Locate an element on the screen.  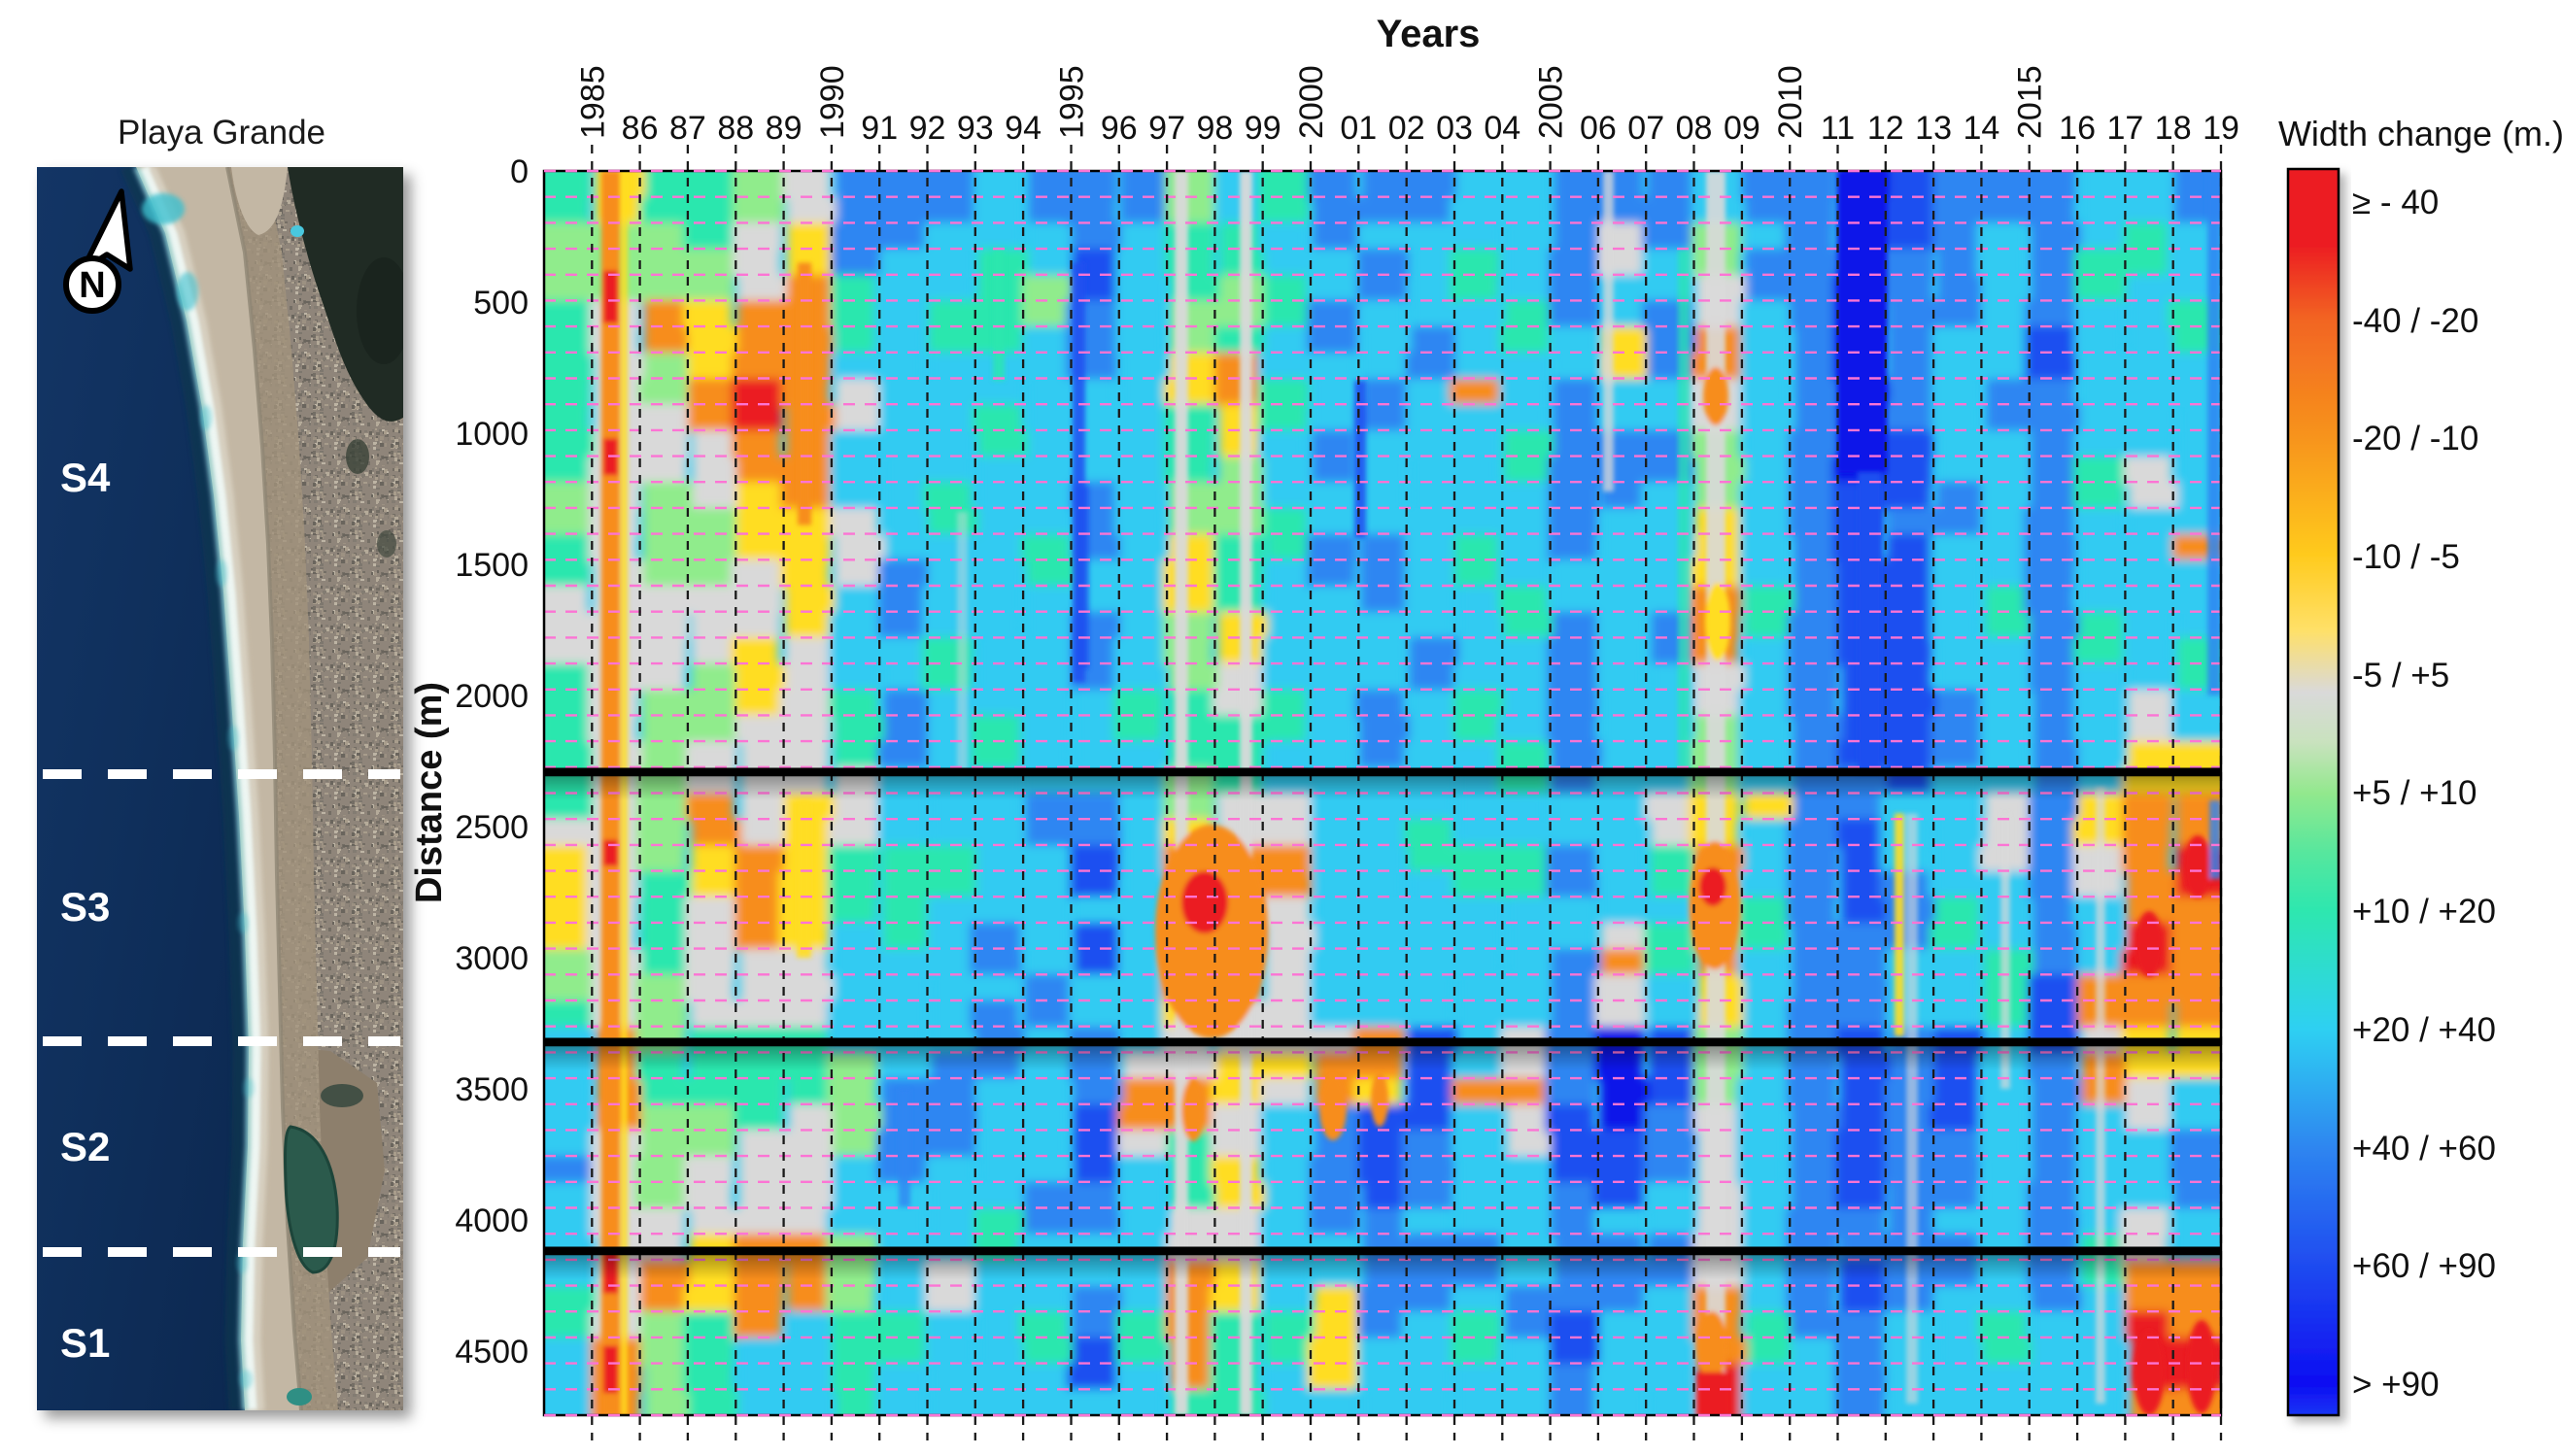
svg-text: +60 / +90 is located at coordinates (2424, 1266).